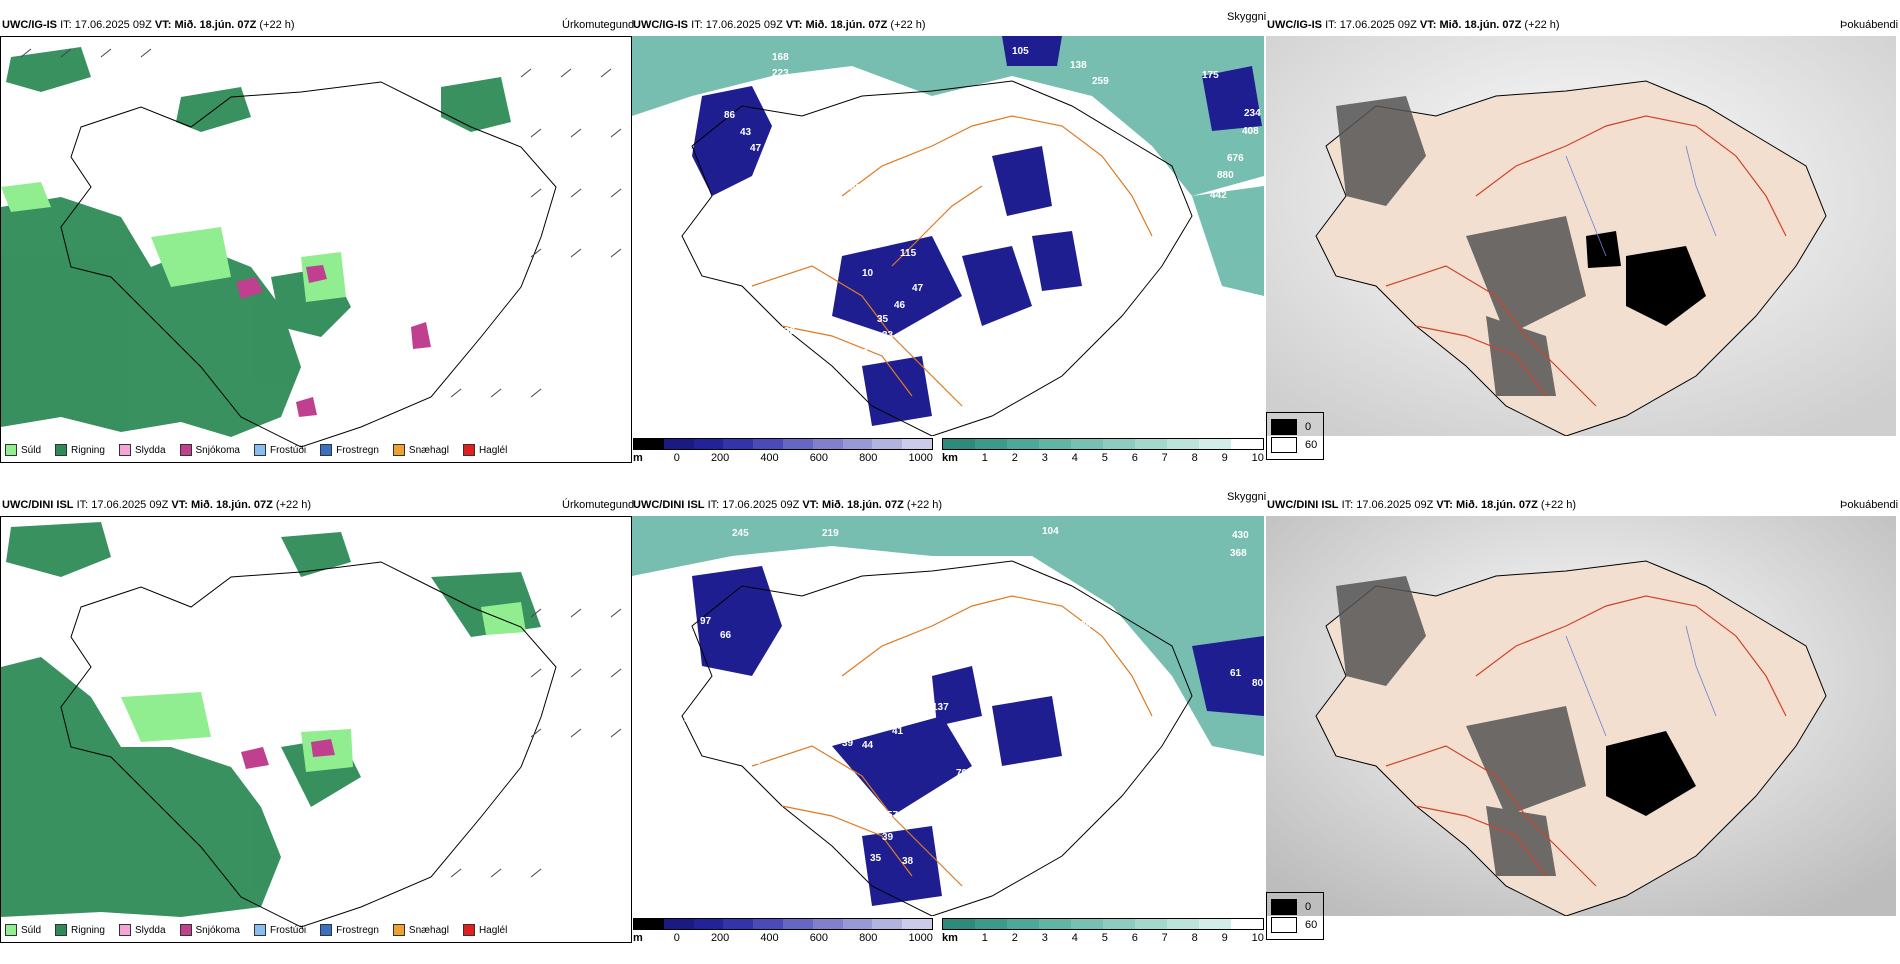 The width and height of the screenshot is (1900, 964). I want to click on visibility-value-label: 47, so click(918, 288).